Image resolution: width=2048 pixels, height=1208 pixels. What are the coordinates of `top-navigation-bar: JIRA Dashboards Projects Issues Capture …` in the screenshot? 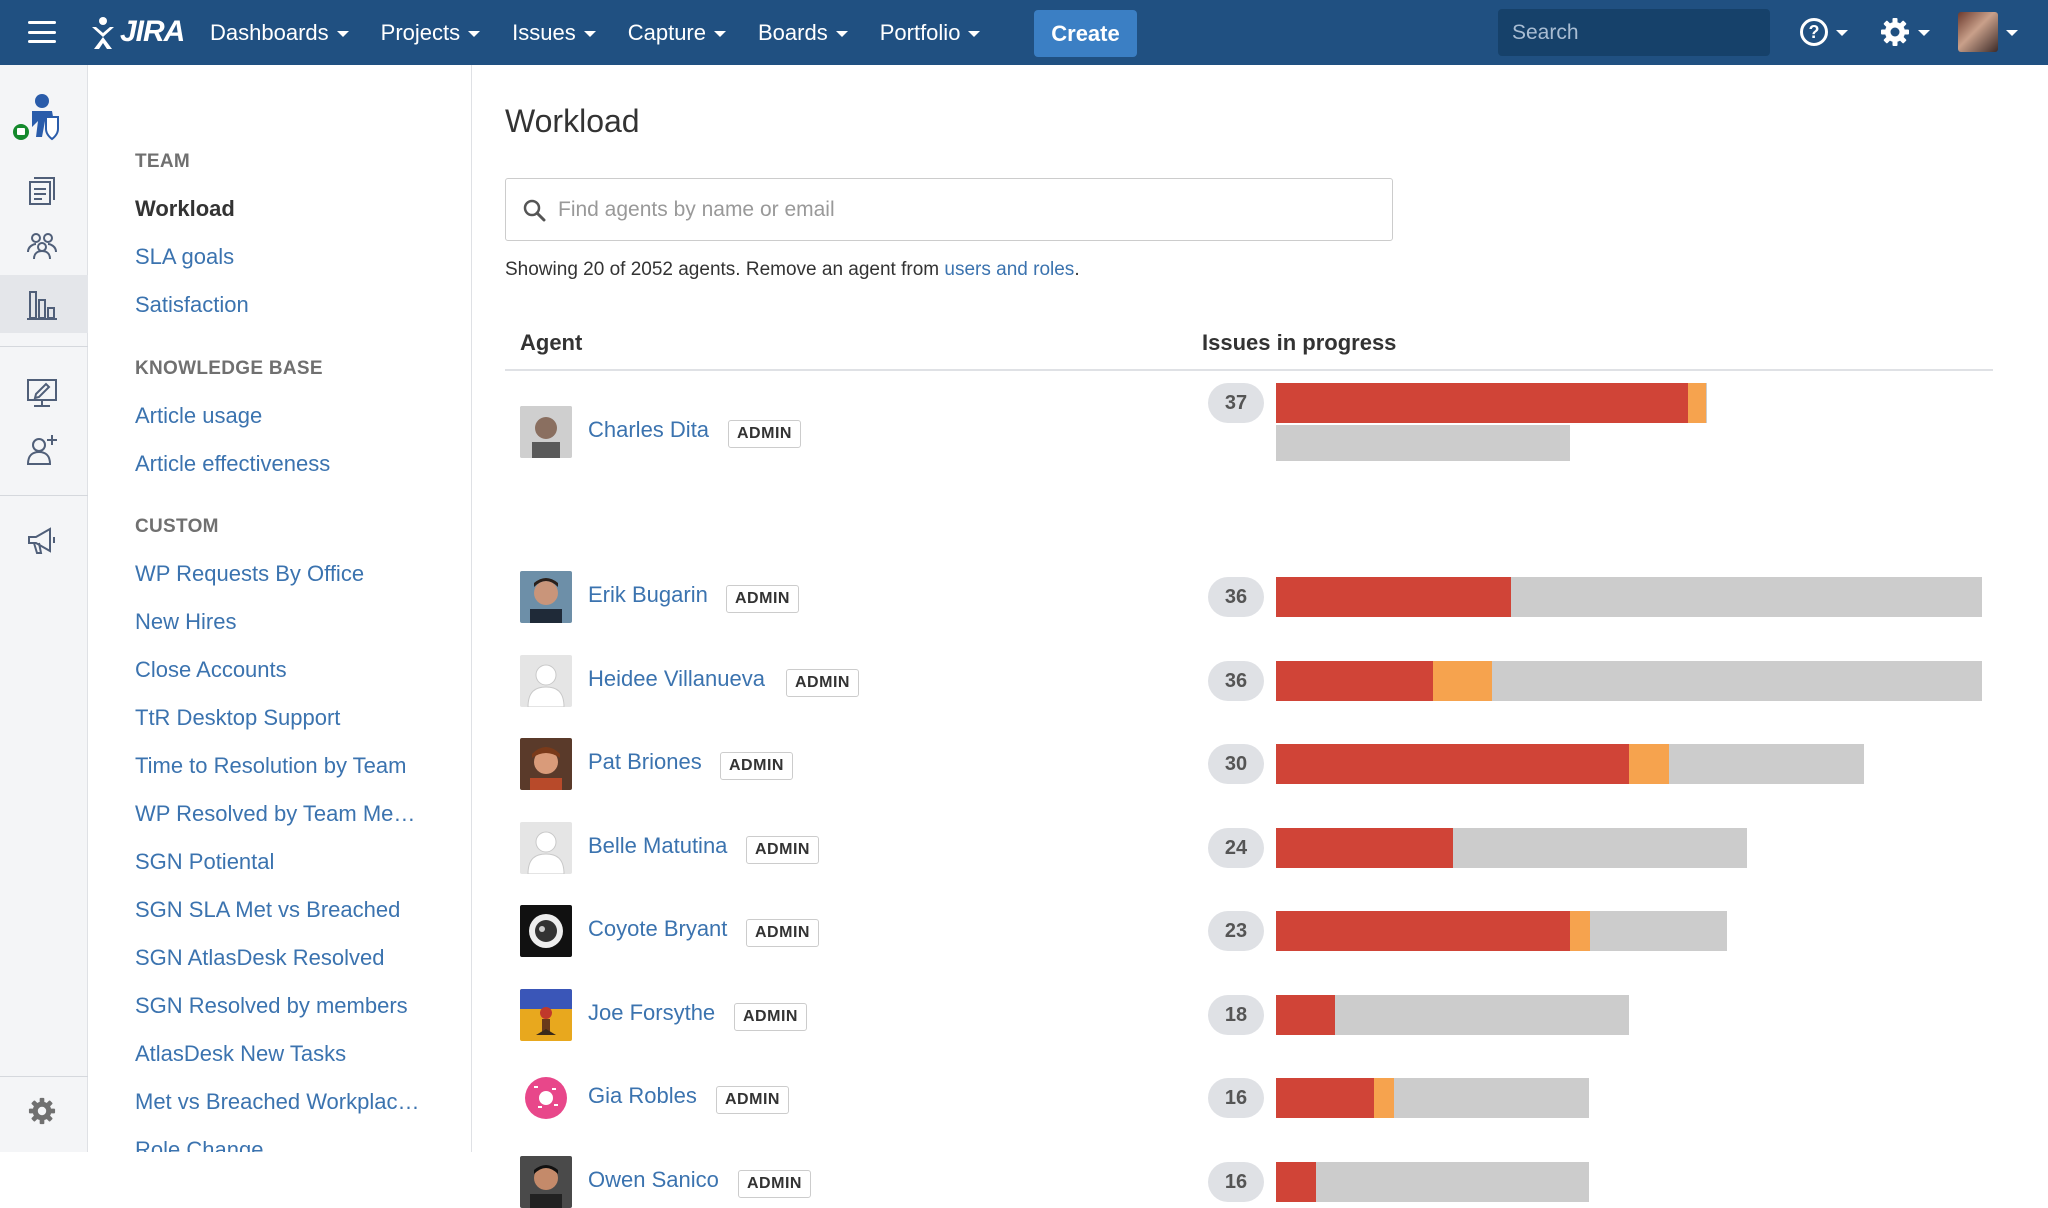 It's located at (1024, 32).